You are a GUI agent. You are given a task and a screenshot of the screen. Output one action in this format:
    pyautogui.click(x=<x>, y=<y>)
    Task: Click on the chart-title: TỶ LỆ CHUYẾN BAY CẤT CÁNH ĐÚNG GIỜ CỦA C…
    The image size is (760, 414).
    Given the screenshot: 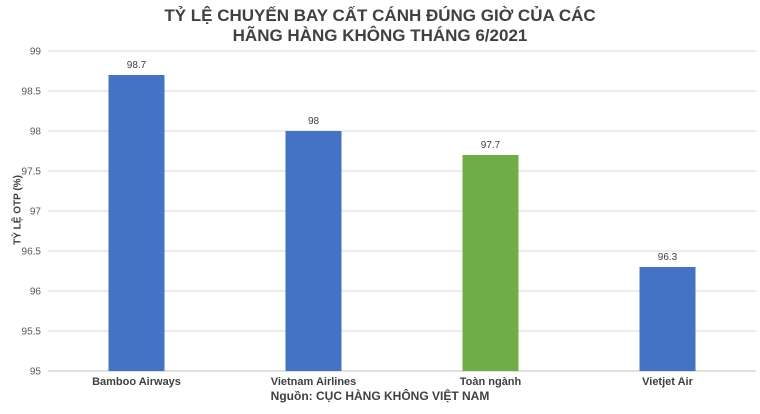 What is the action you would take?
    pyautogui.click(x=380, y=26)
    